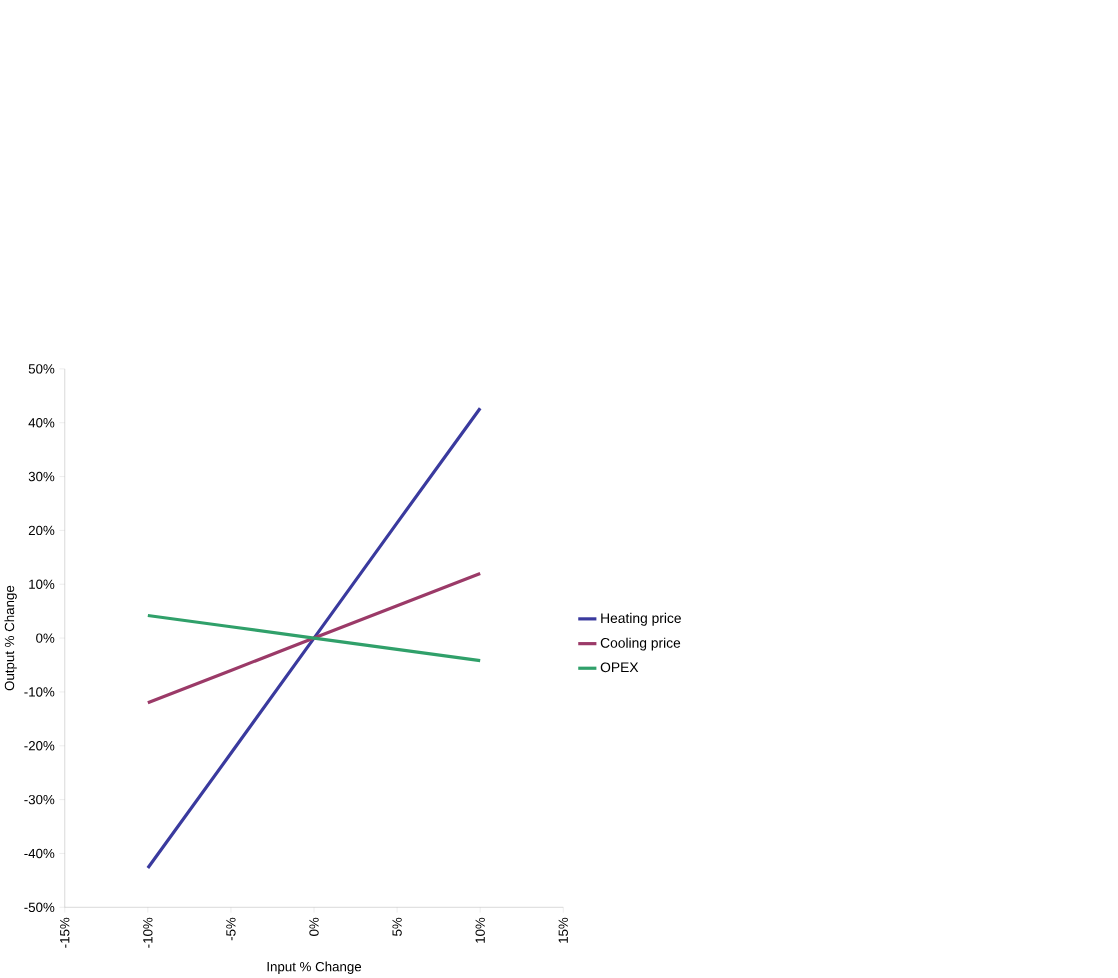 The width and height of the screenshot is (1118, 978). I want to click on y-tick-label: -50%, so click(39, 907).